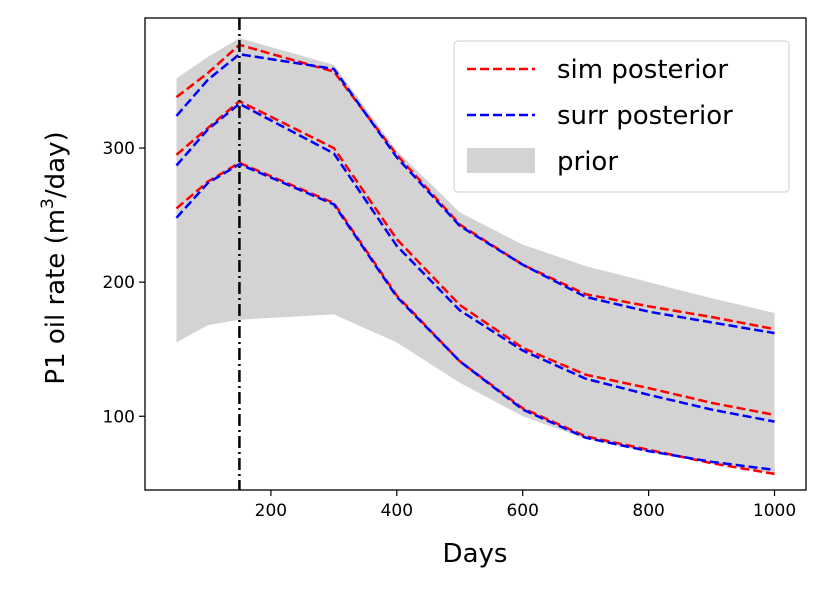 This screenshot has width=830, height=598. What do you see at coordinates (645, 116) in the screenshot?
I see `legend-surr-posterior-label: surr posterior` at bounding box center [645, 116].